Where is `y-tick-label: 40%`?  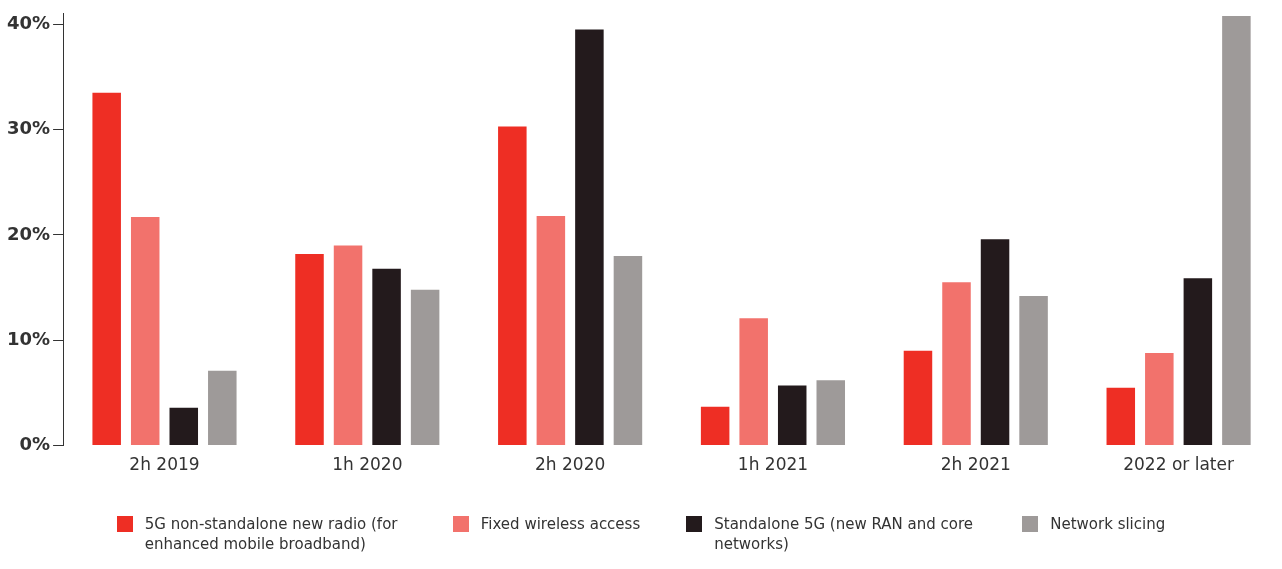 y-tick-label: 40% is located at coordinates (28, 22).